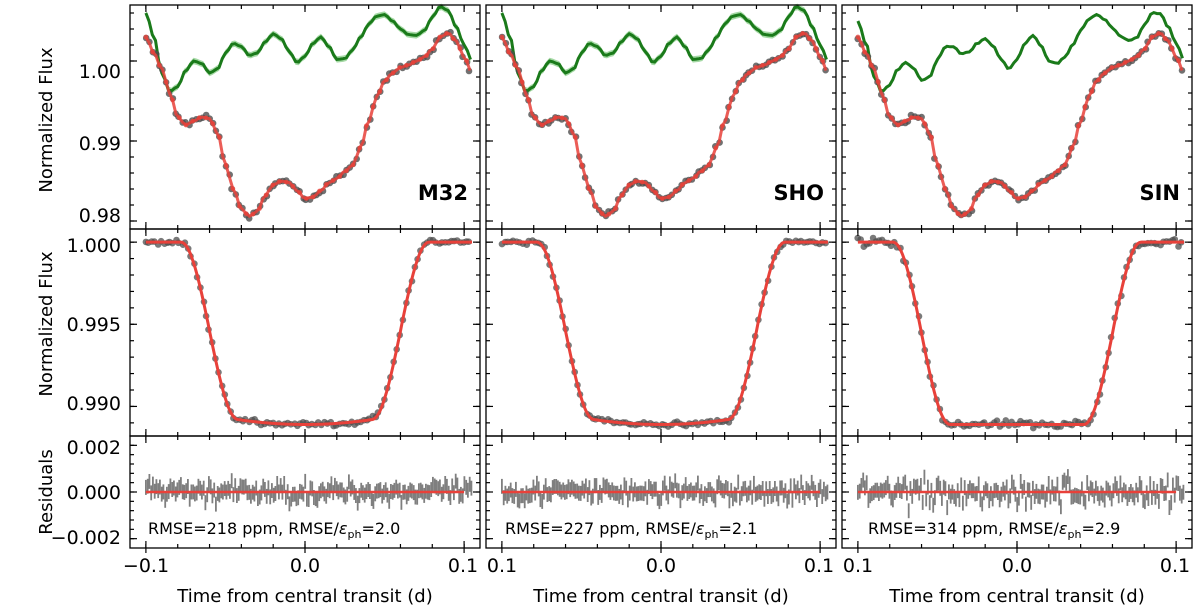  Describe the element at coordinates (663, 111) in the screenshot. I see `top-panel-sho` at that location.